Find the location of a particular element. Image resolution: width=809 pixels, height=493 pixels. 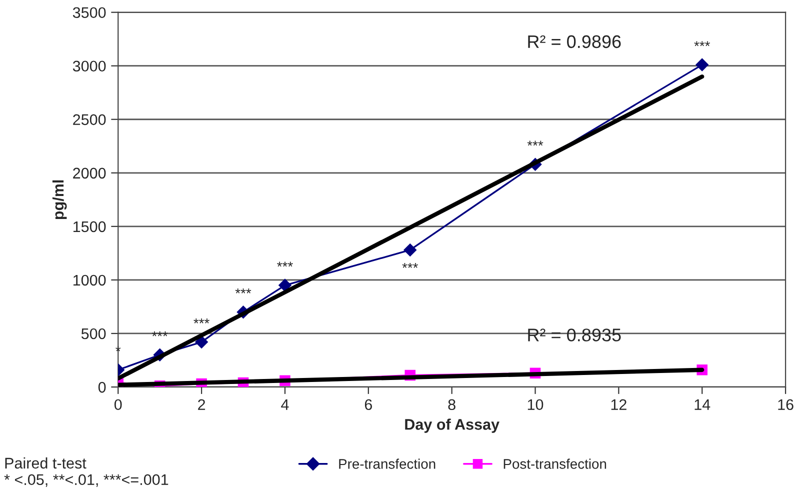

x-tick-label: 14 is located at coordinates (702, 404).